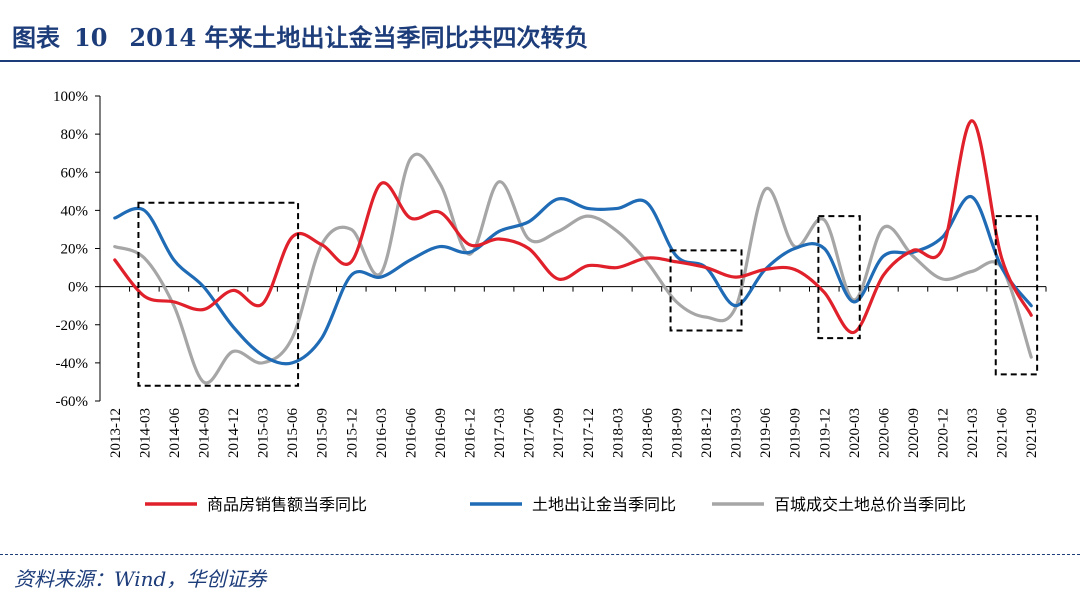 The height and width of the screenshot is (609, 1080). I want to click on x-tick-label: 2016-09, so click(441, 433).